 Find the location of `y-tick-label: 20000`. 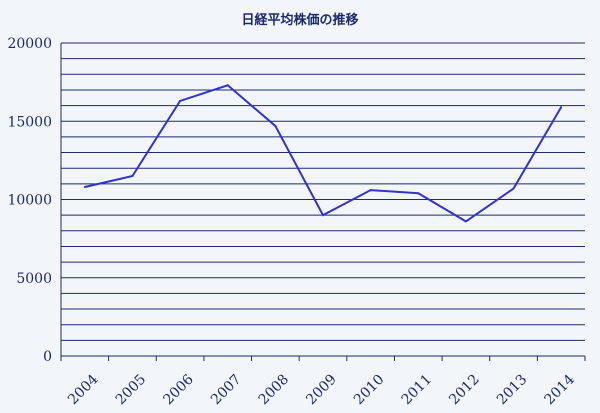

y-tick-label: 20000 is located at coordinates (29, 44).